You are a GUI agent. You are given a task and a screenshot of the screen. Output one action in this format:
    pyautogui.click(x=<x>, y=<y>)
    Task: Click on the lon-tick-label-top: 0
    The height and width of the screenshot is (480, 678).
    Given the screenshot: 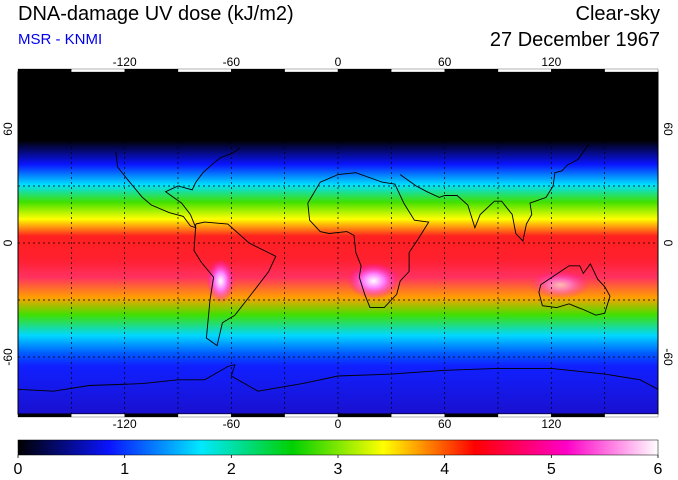 What is the action you would take?
    pyautogui.click(x=338, y=62)
    